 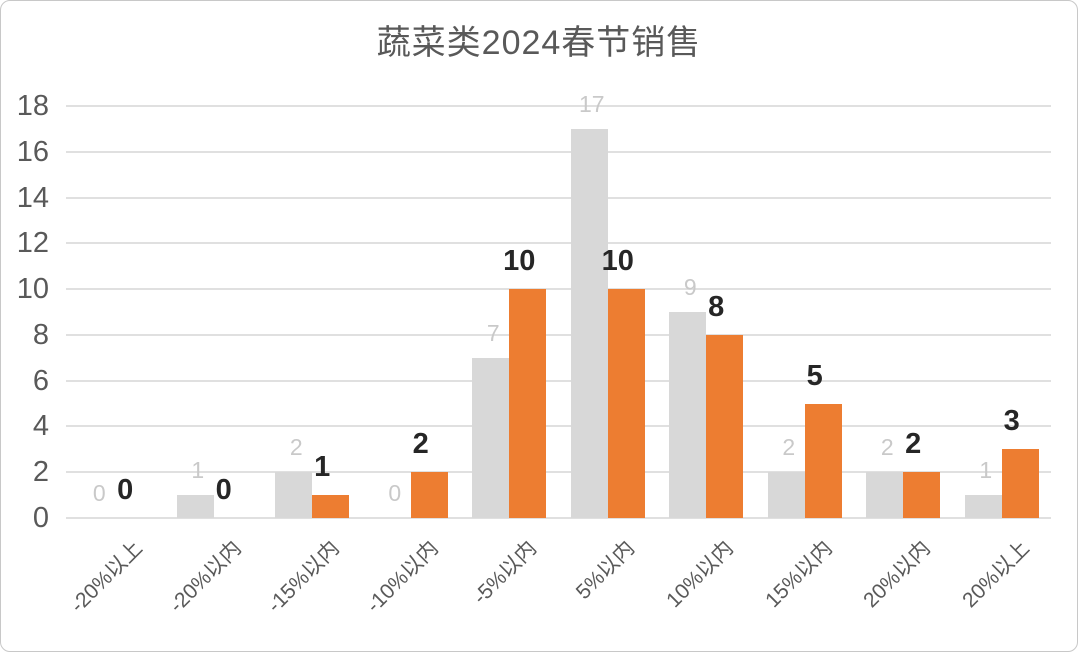 What do you see at coordinates (32, 243) in the screenshot?
I see `y-tick-label: 12` at bounding box center [32, 243].